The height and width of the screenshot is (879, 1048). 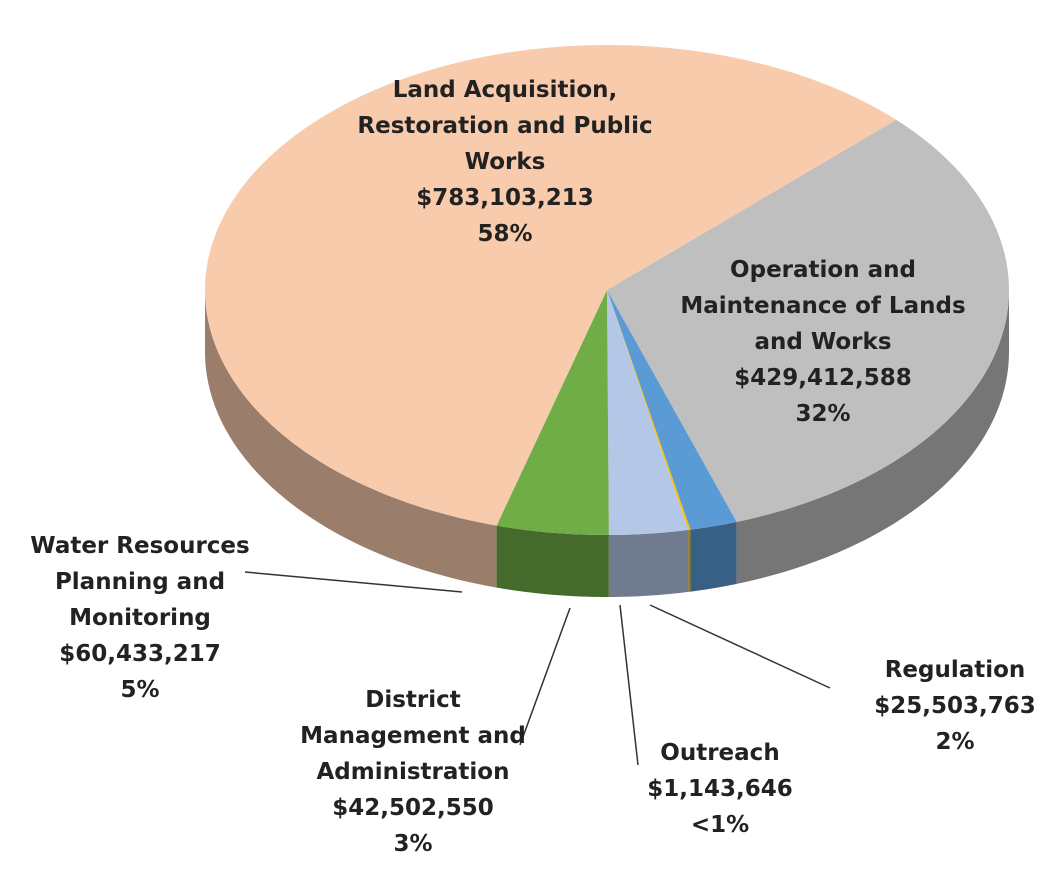 I want to click on slice-name: District Management and Administration, so click(x=413, y=736).